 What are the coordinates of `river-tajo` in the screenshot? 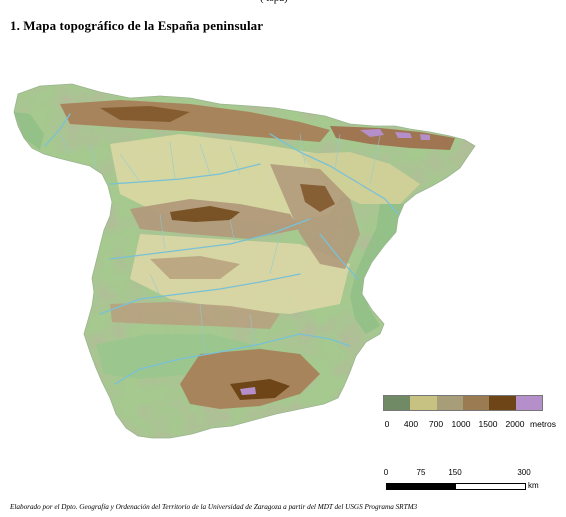 It's located at (210, 239).